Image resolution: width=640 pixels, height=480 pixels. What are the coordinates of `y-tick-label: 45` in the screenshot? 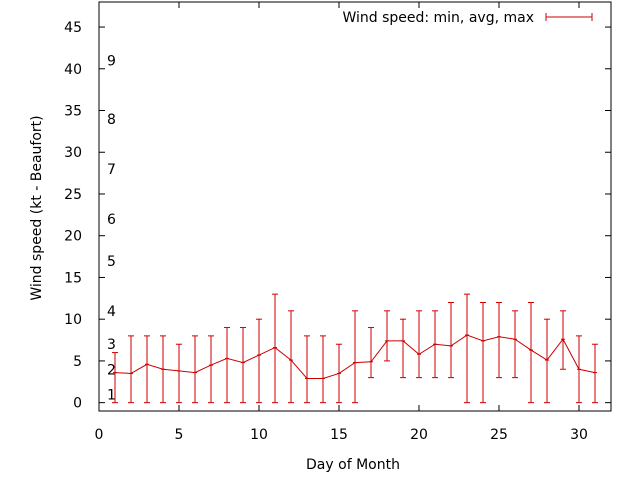 It's located at (73, 28).